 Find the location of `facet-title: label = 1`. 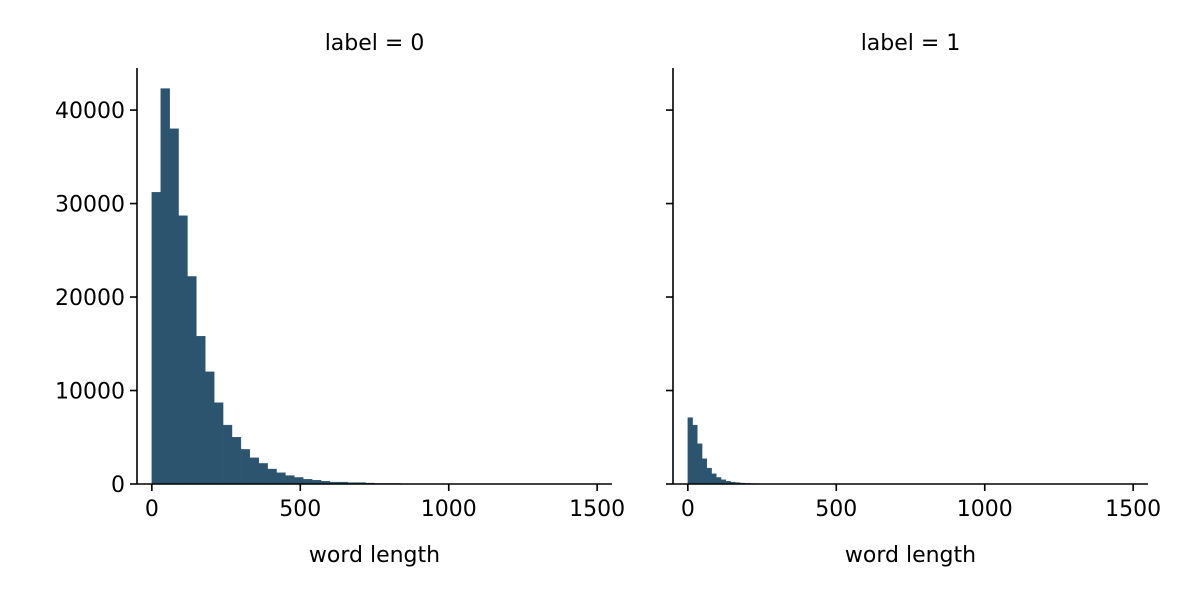

facet-title: label = 1 is located at coordinates (911, 43).